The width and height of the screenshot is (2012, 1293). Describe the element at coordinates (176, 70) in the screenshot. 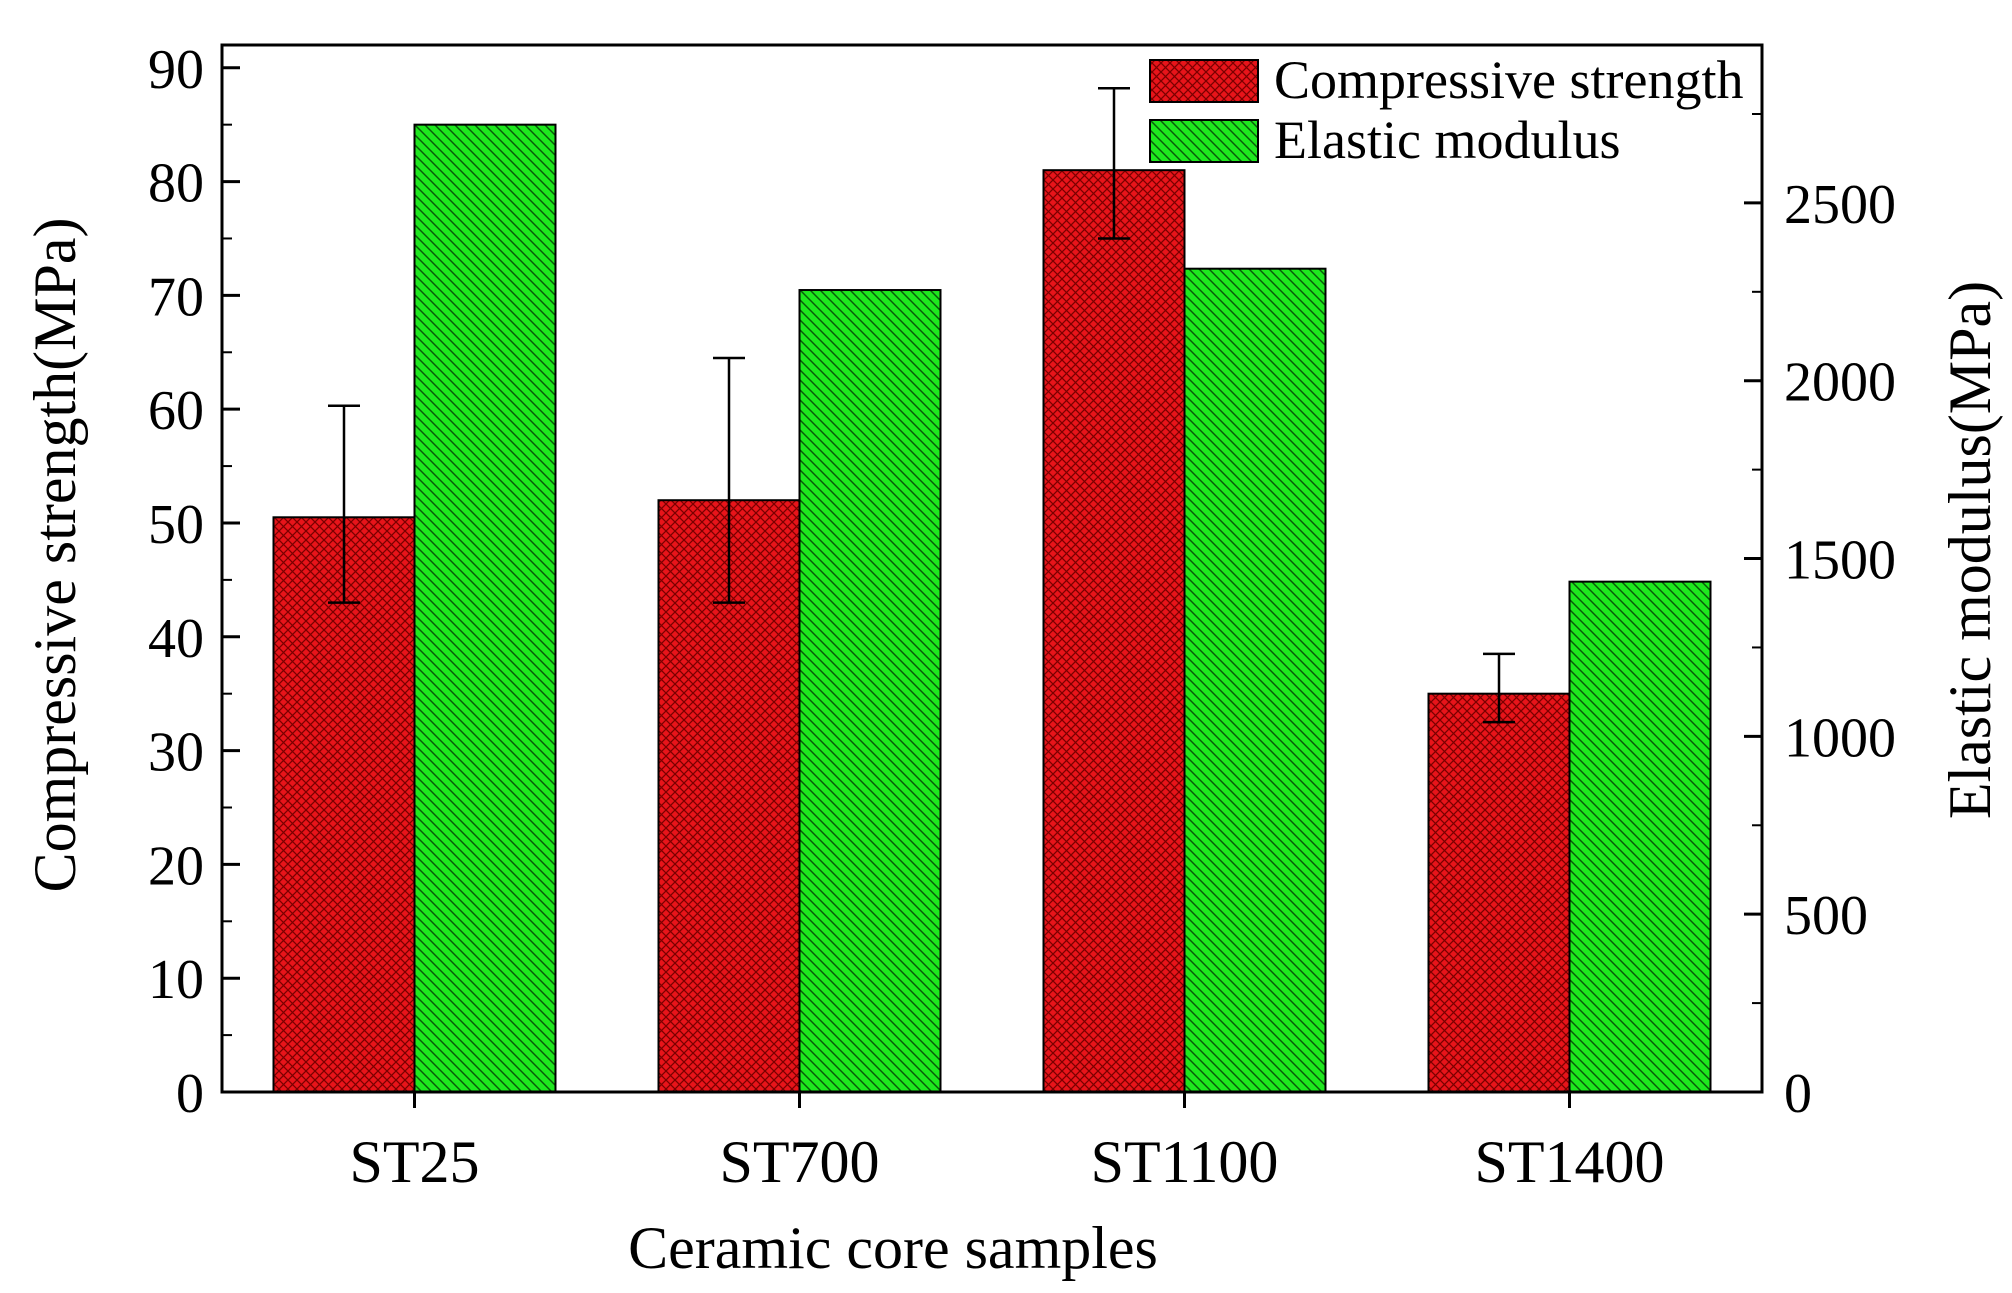

I see `y-left-tick-label: 90` at that location.